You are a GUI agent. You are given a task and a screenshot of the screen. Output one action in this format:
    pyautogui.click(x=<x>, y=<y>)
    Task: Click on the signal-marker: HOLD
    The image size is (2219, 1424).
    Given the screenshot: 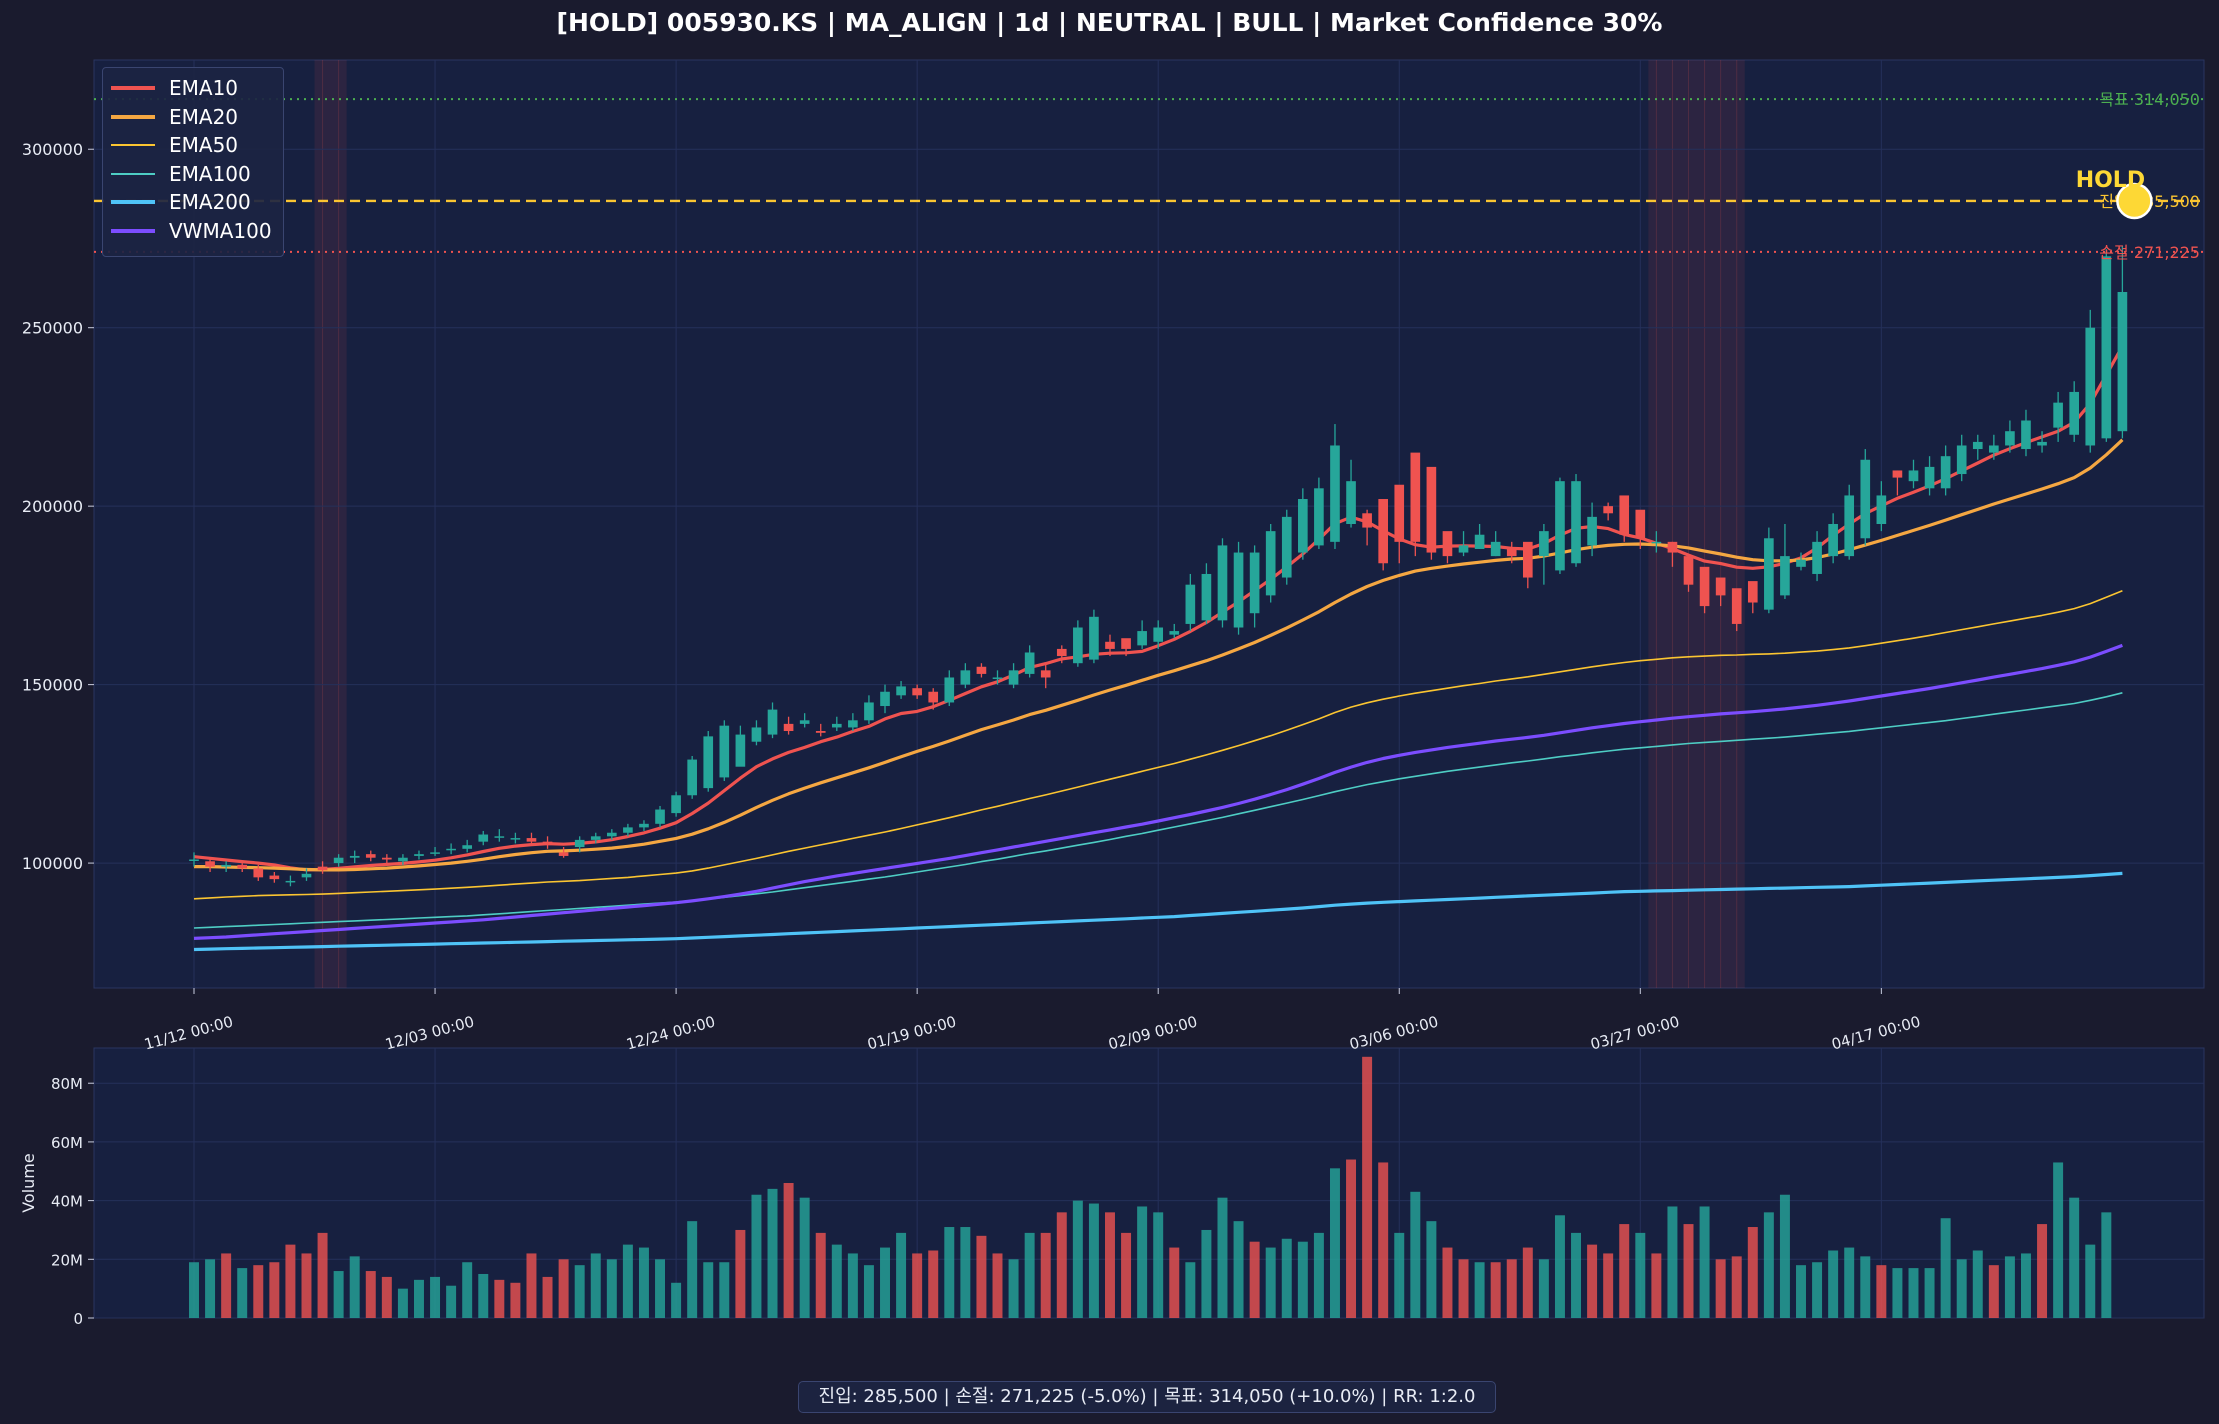 What is the action you would take?
    pyautogui.click(x=2114, y=194)
    